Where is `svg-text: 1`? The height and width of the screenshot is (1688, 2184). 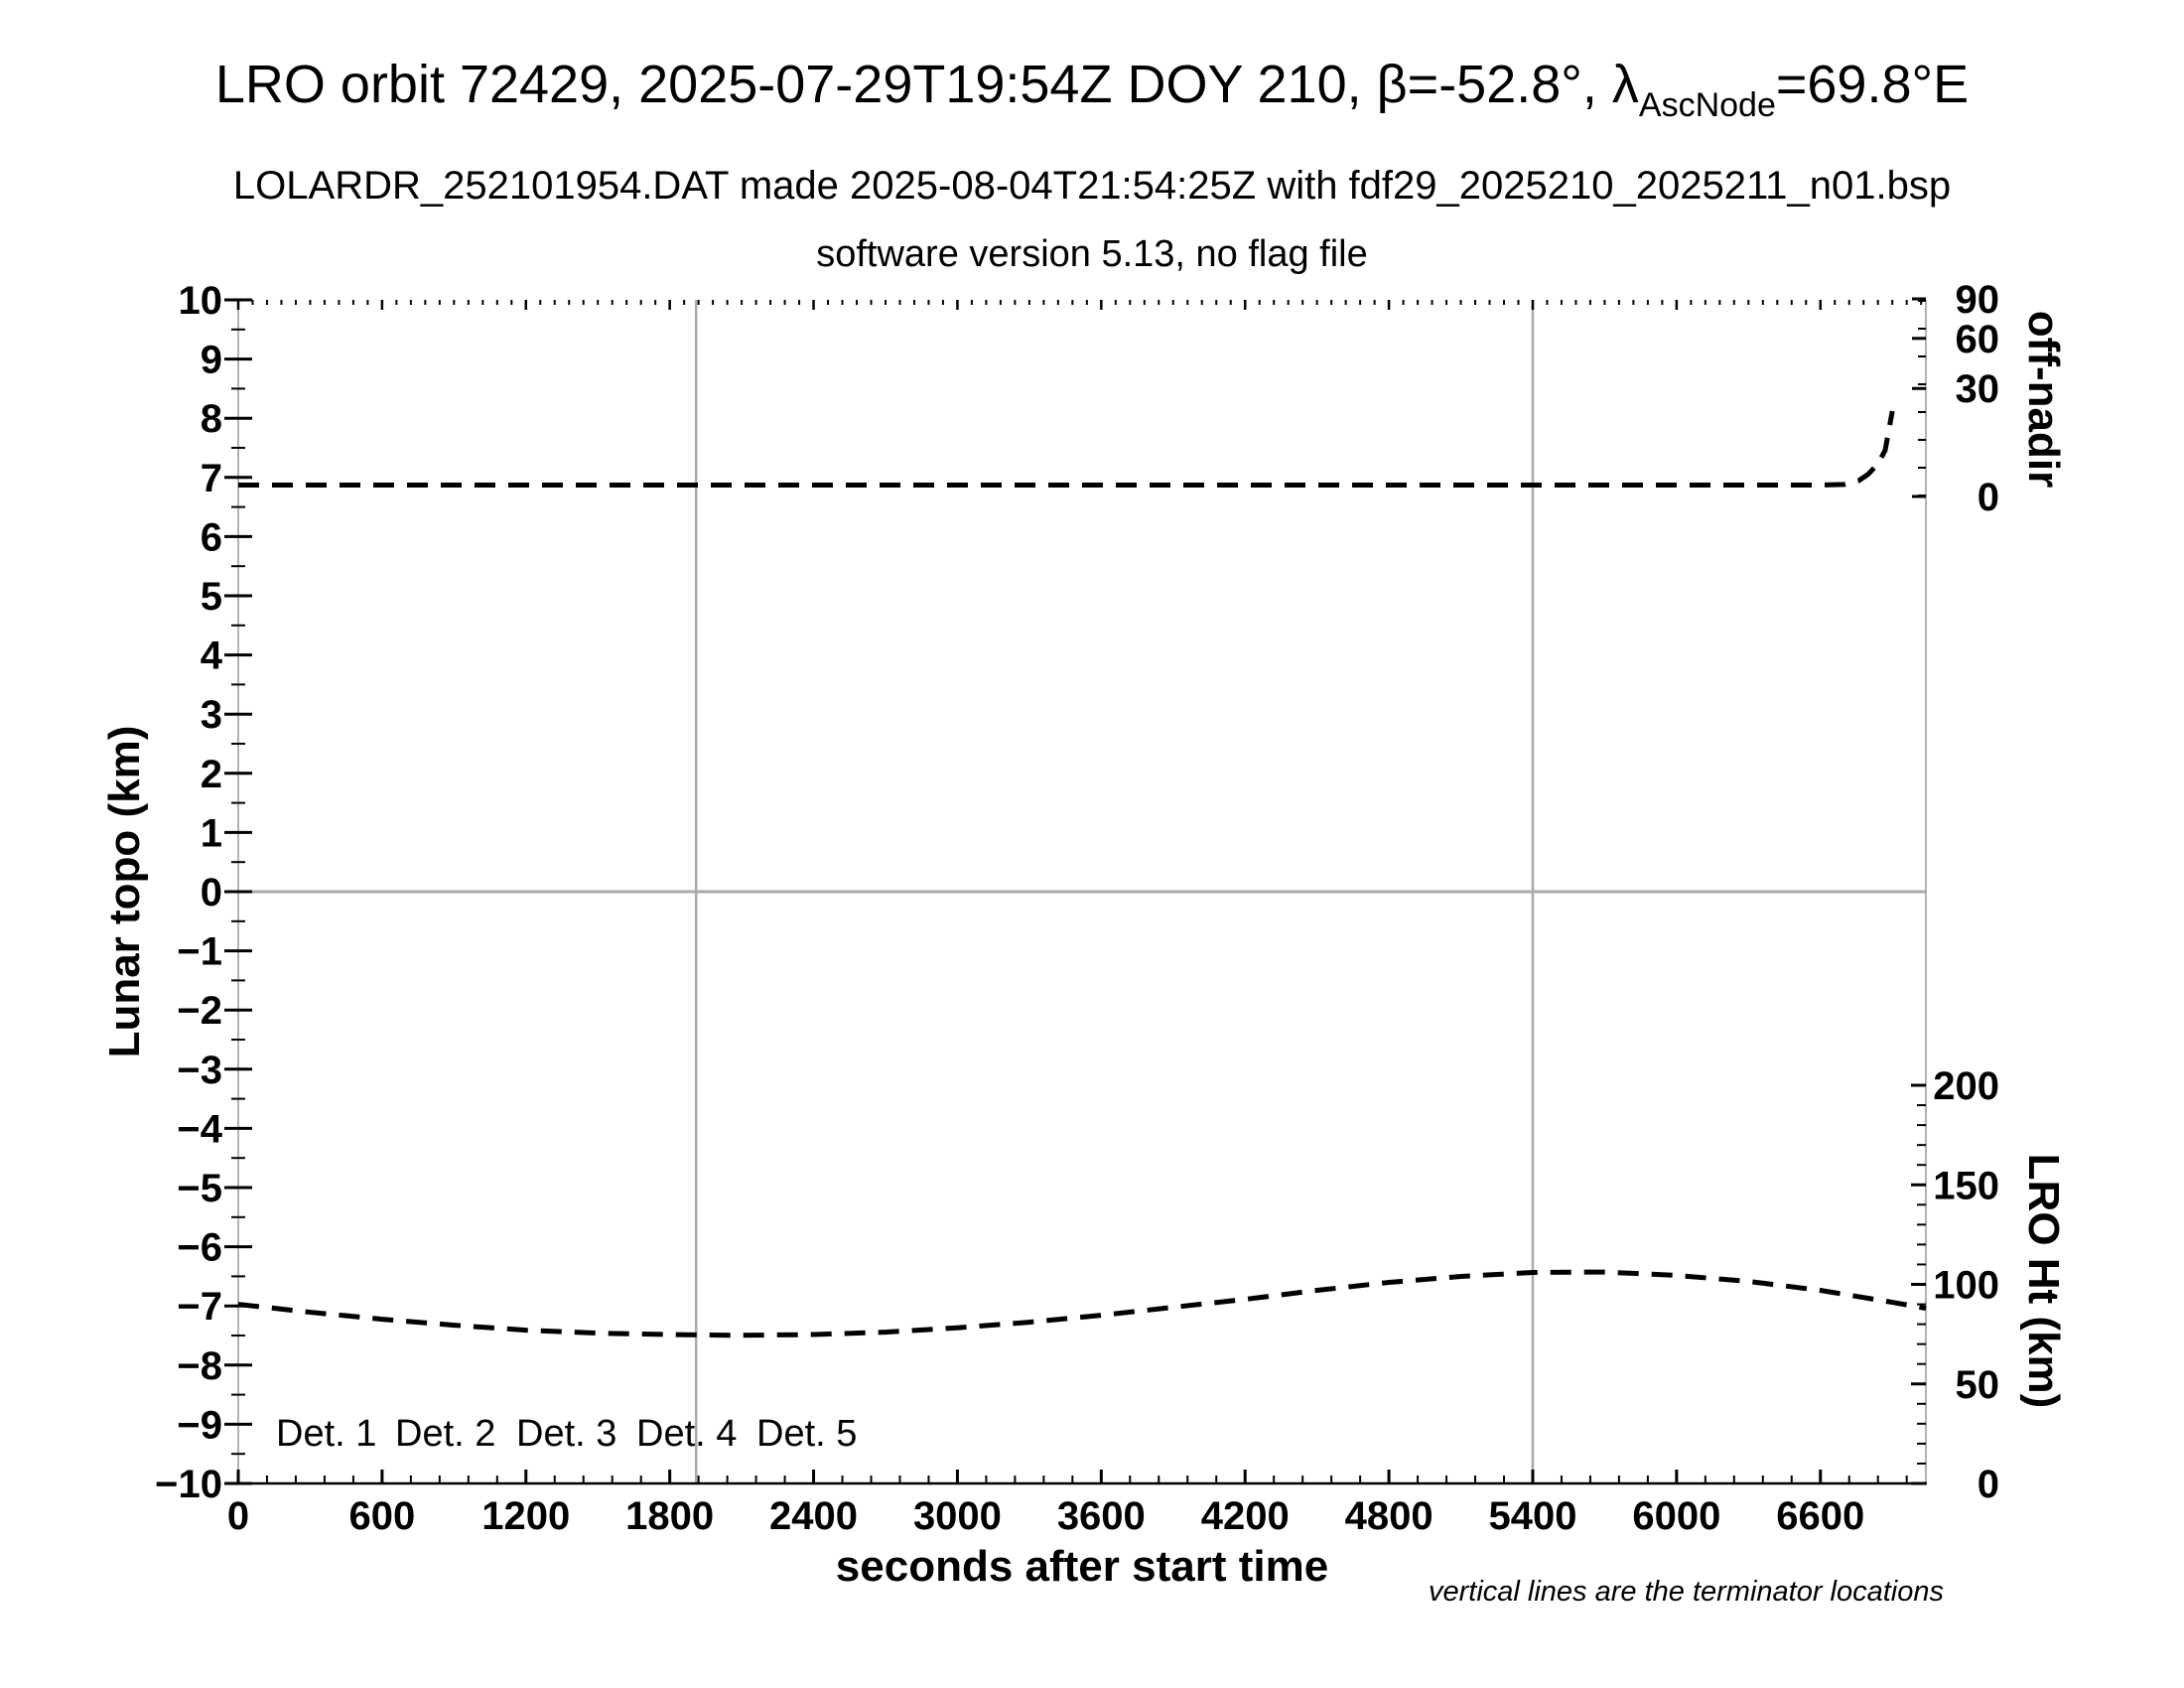
svg-text: 1 is located at coordinates (211, 833).